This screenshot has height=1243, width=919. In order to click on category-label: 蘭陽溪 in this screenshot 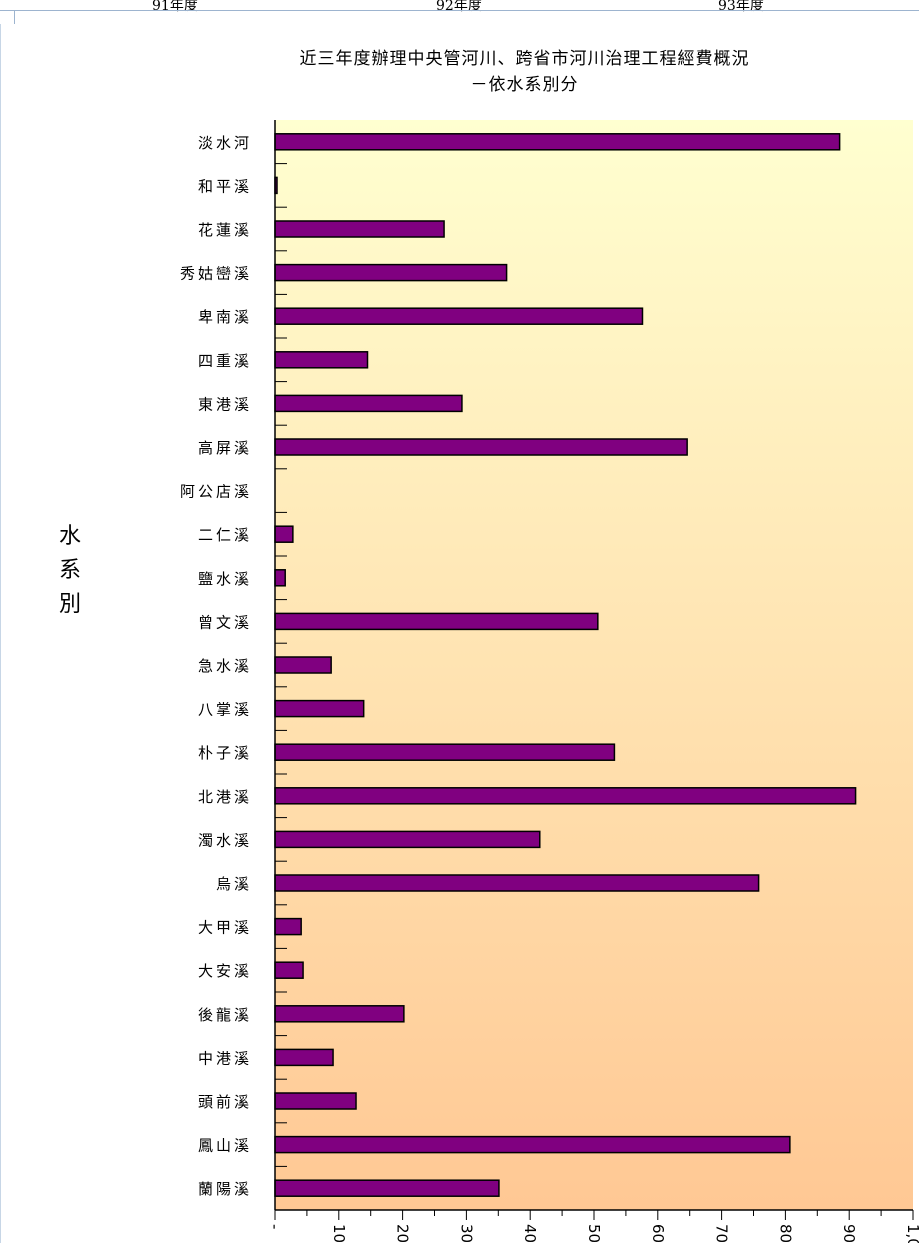, I will do `click(225, 1189)`.